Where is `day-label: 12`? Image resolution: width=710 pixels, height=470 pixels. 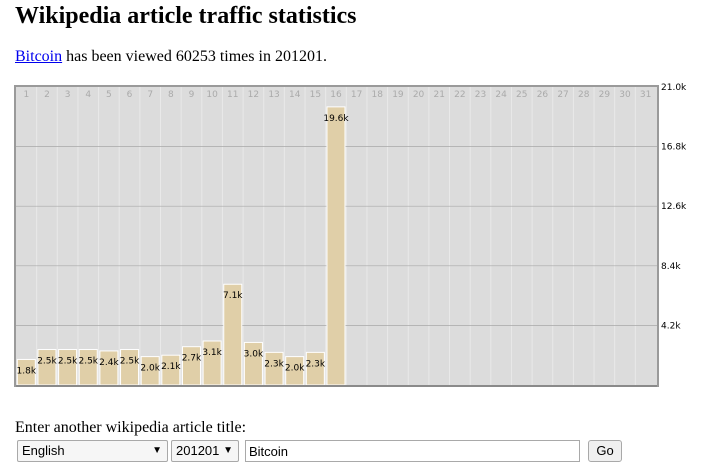 day-label: 12 is located at coordinates (253, 95).